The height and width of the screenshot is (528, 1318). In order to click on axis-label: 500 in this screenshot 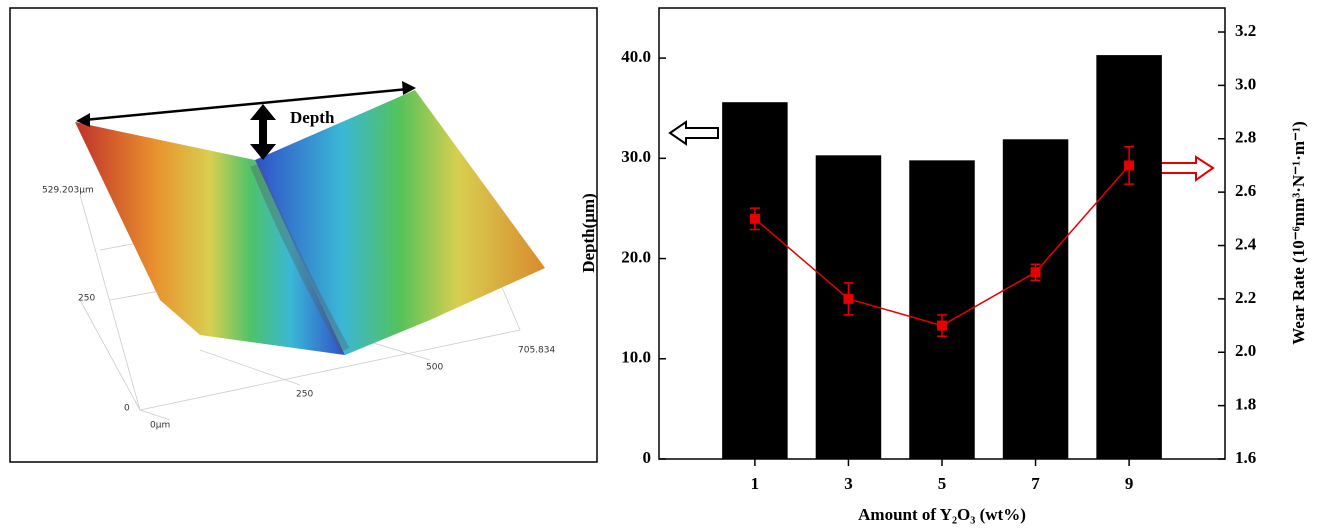, I will do `click(434, 368)`.